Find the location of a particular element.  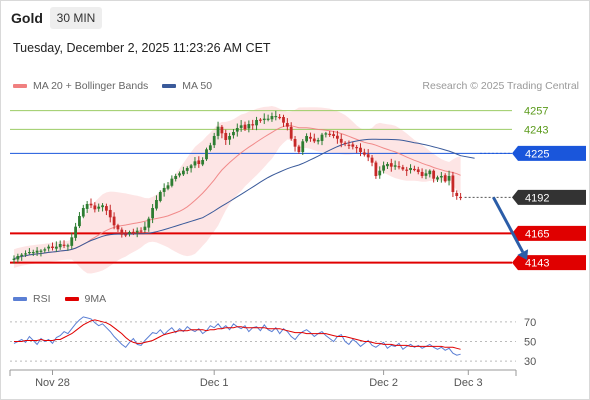

rsi-ma-legend-label: 9MA is located at coordinates (95, 299).